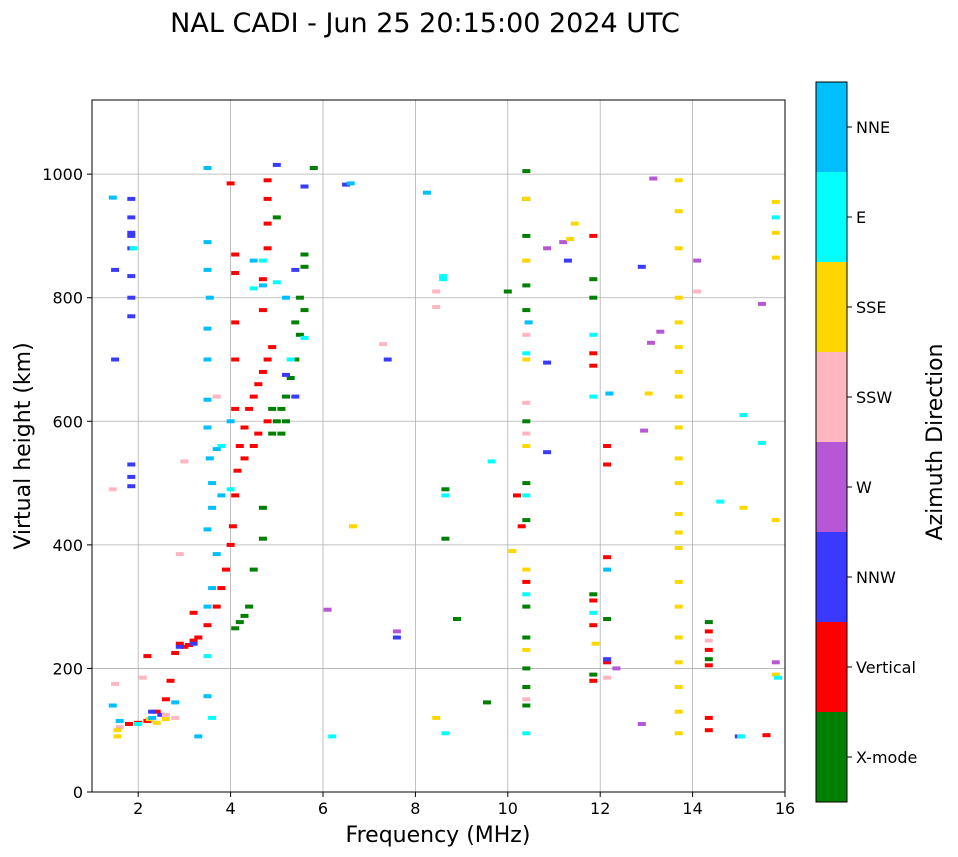 The height and width of the screenshot is (857, 958). Describe the element at coordinates (831, 667) in the screenshot. I see `colorbar-swatch` at that location.